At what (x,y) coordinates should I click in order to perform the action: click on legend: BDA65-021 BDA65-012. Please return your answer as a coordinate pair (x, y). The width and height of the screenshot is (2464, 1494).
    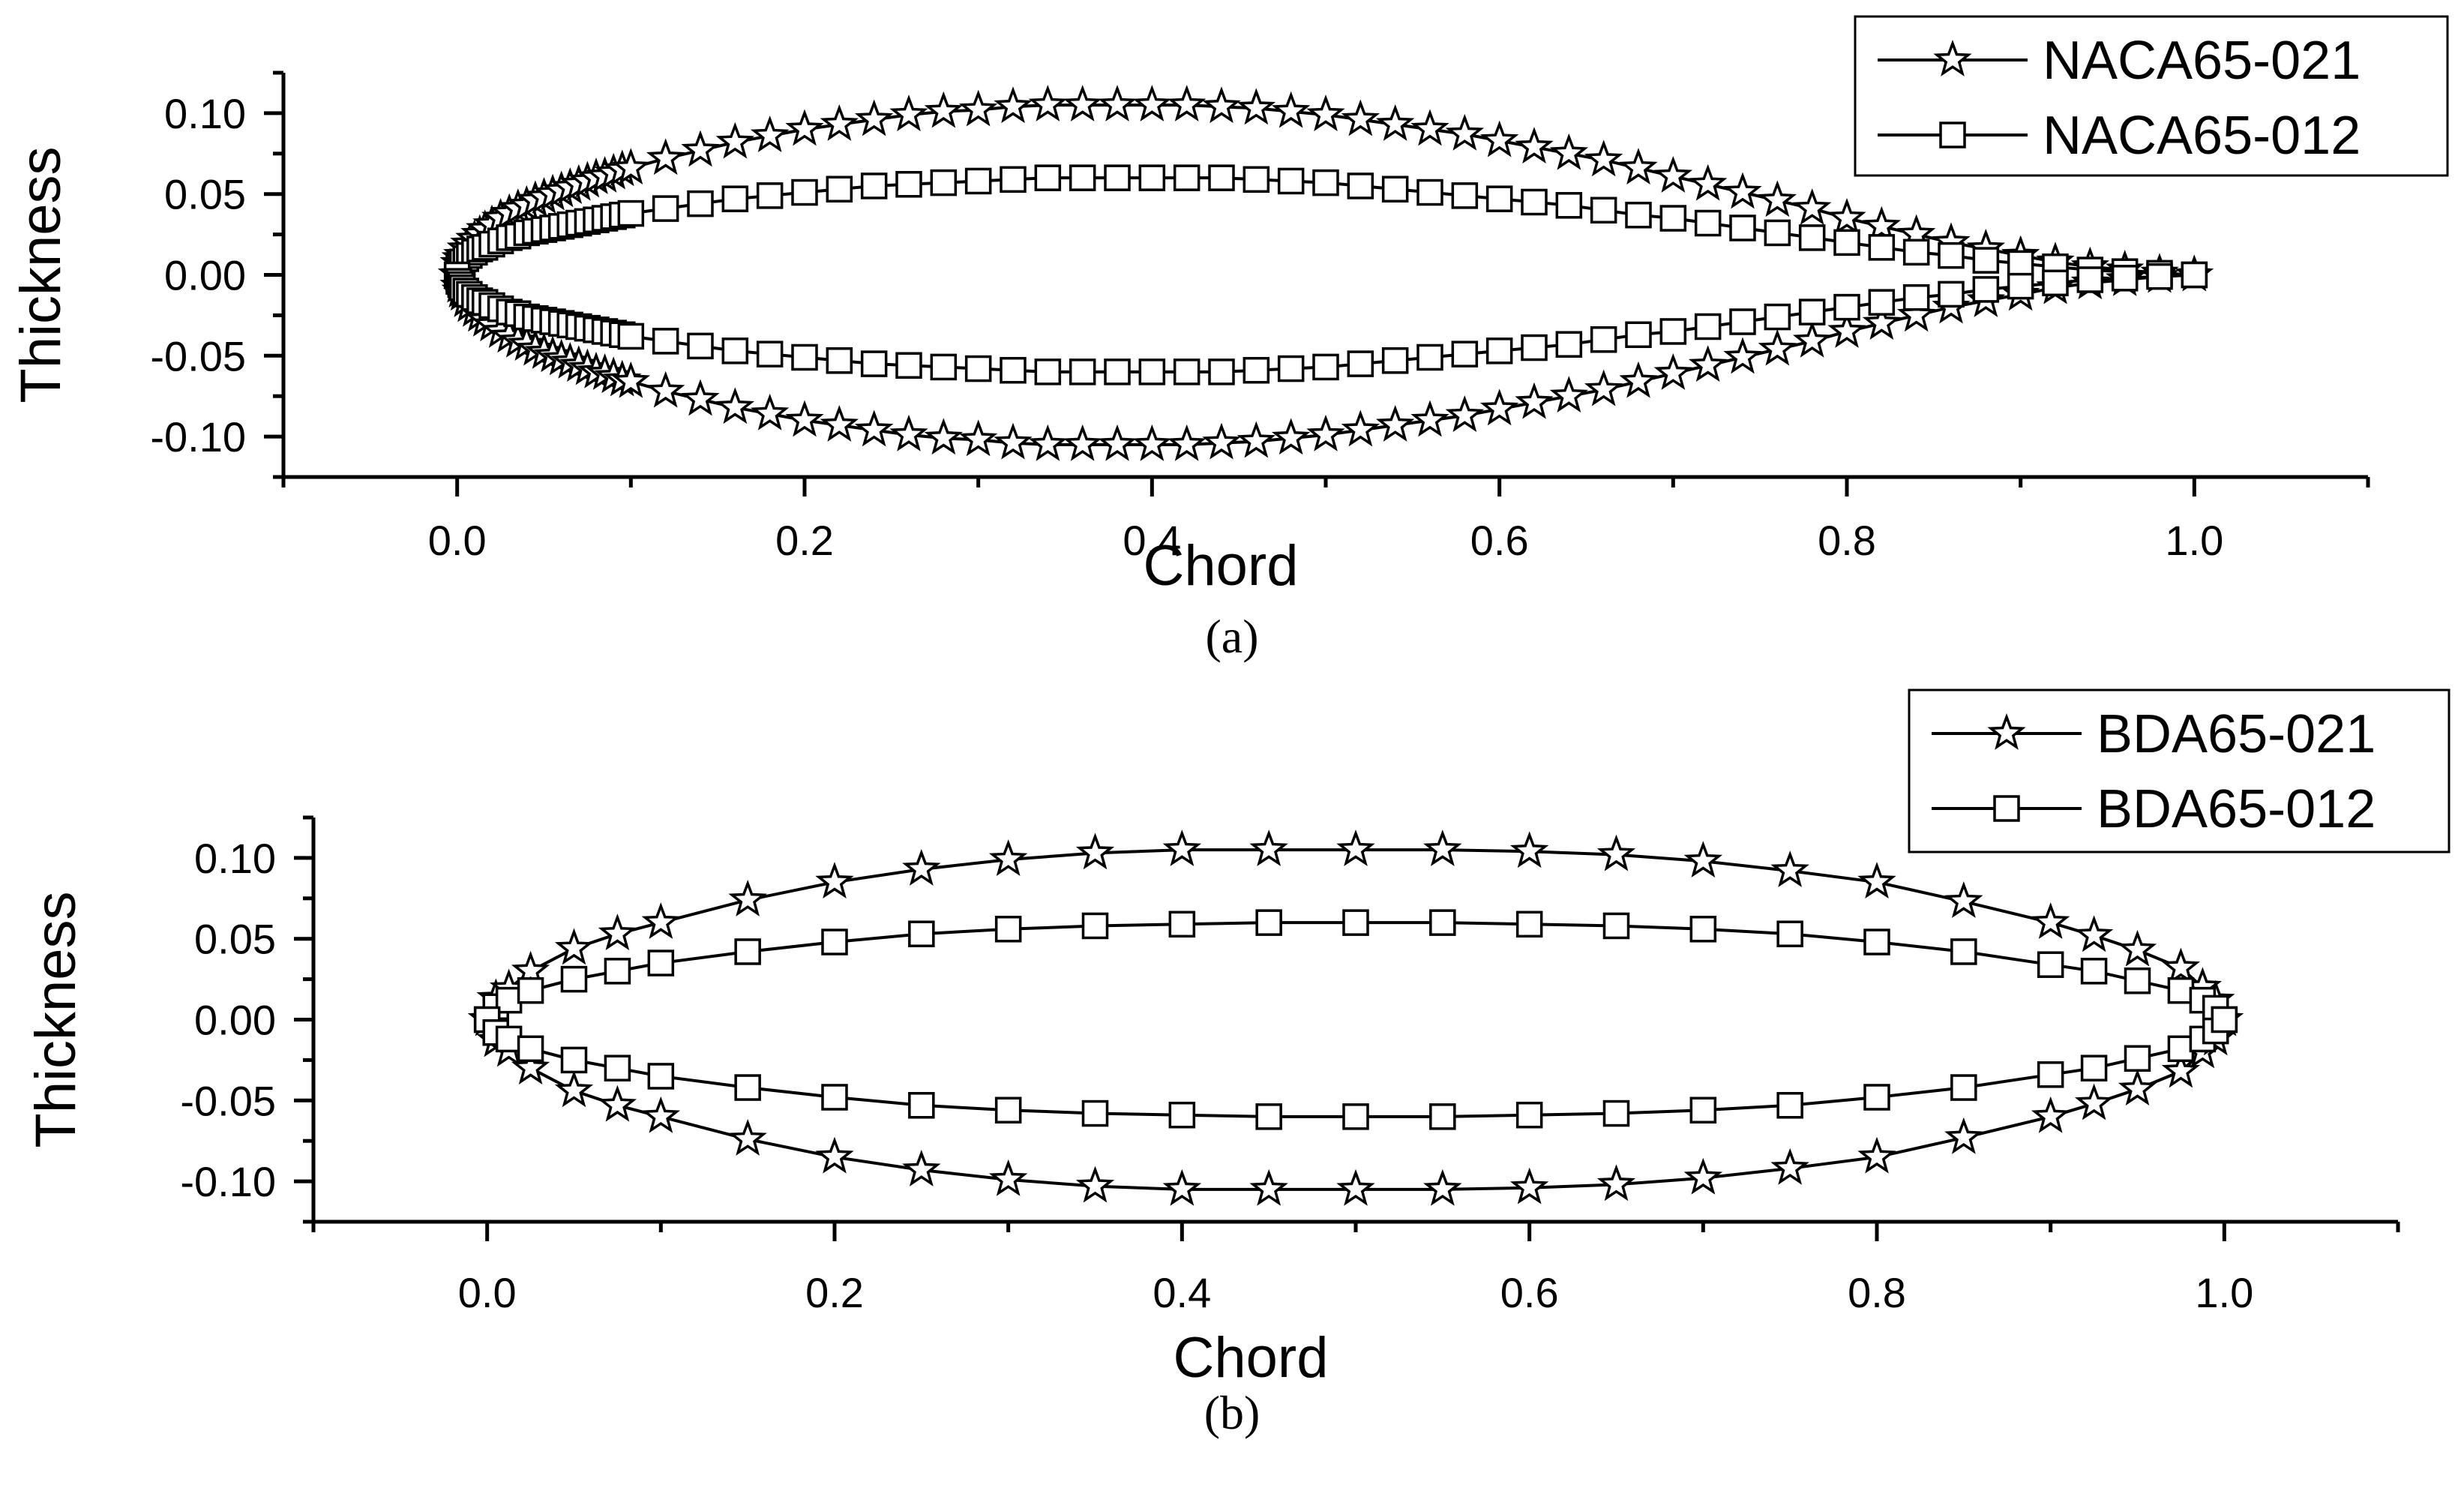
    Looking at the image, I should click on (2179, 771).